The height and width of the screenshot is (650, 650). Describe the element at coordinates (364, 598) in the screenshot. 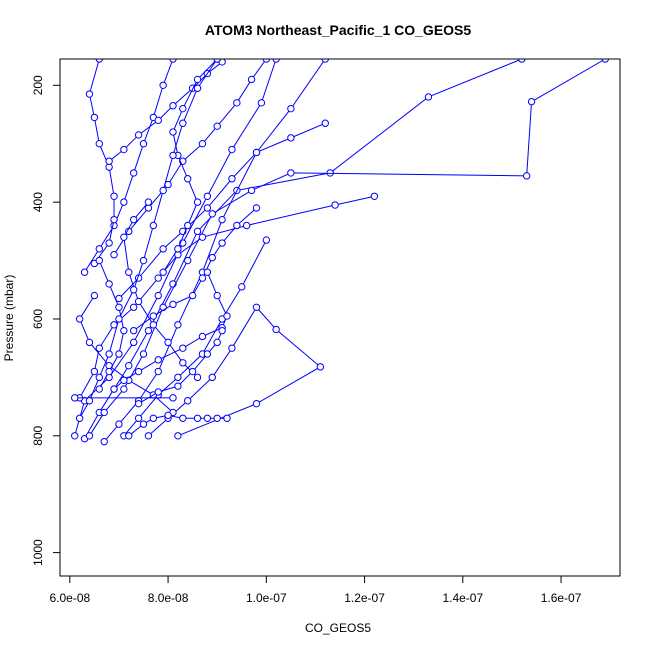

I see `x-tick-label: 1.2e-07` at that location.